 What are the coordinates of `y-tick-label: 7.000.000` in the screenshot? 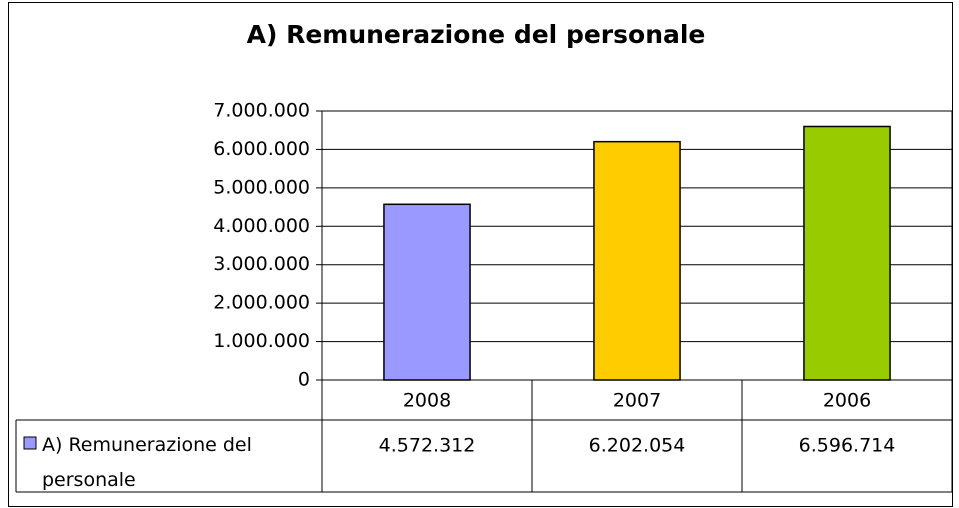 It's located at (261, 111).